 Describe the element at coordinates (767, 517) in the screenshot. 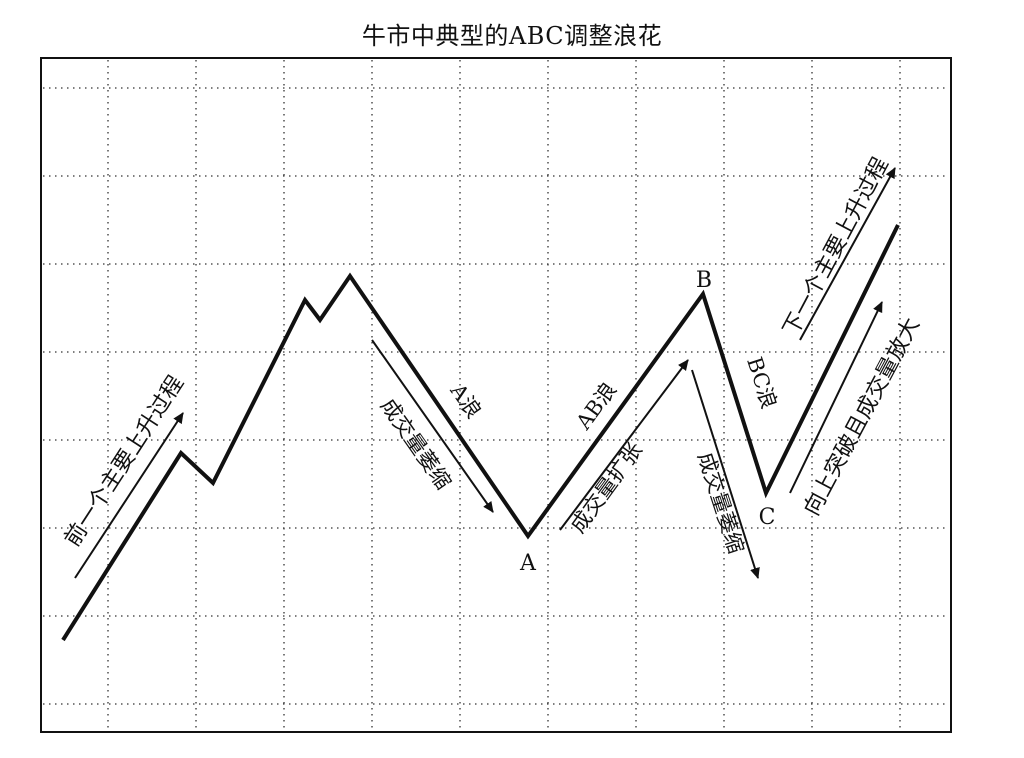

I see `point-c-label: C` at that location.